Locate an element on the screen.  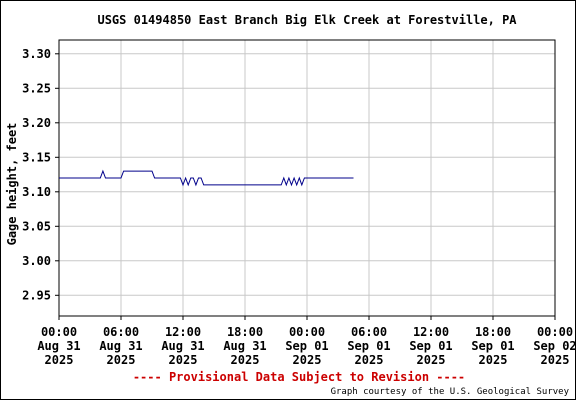
x-tick-date: Sep 02 is located at coordinates (554, 346).